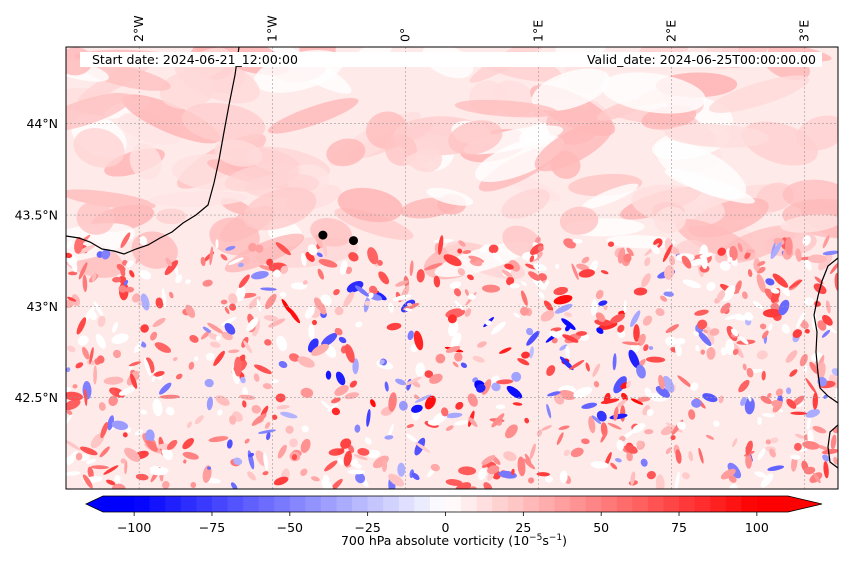 The width and height of the screenshot is (850, 562). Describe the element at coordinates (446, 504) in the screenshot. I see `colorbar-steps` at that location.